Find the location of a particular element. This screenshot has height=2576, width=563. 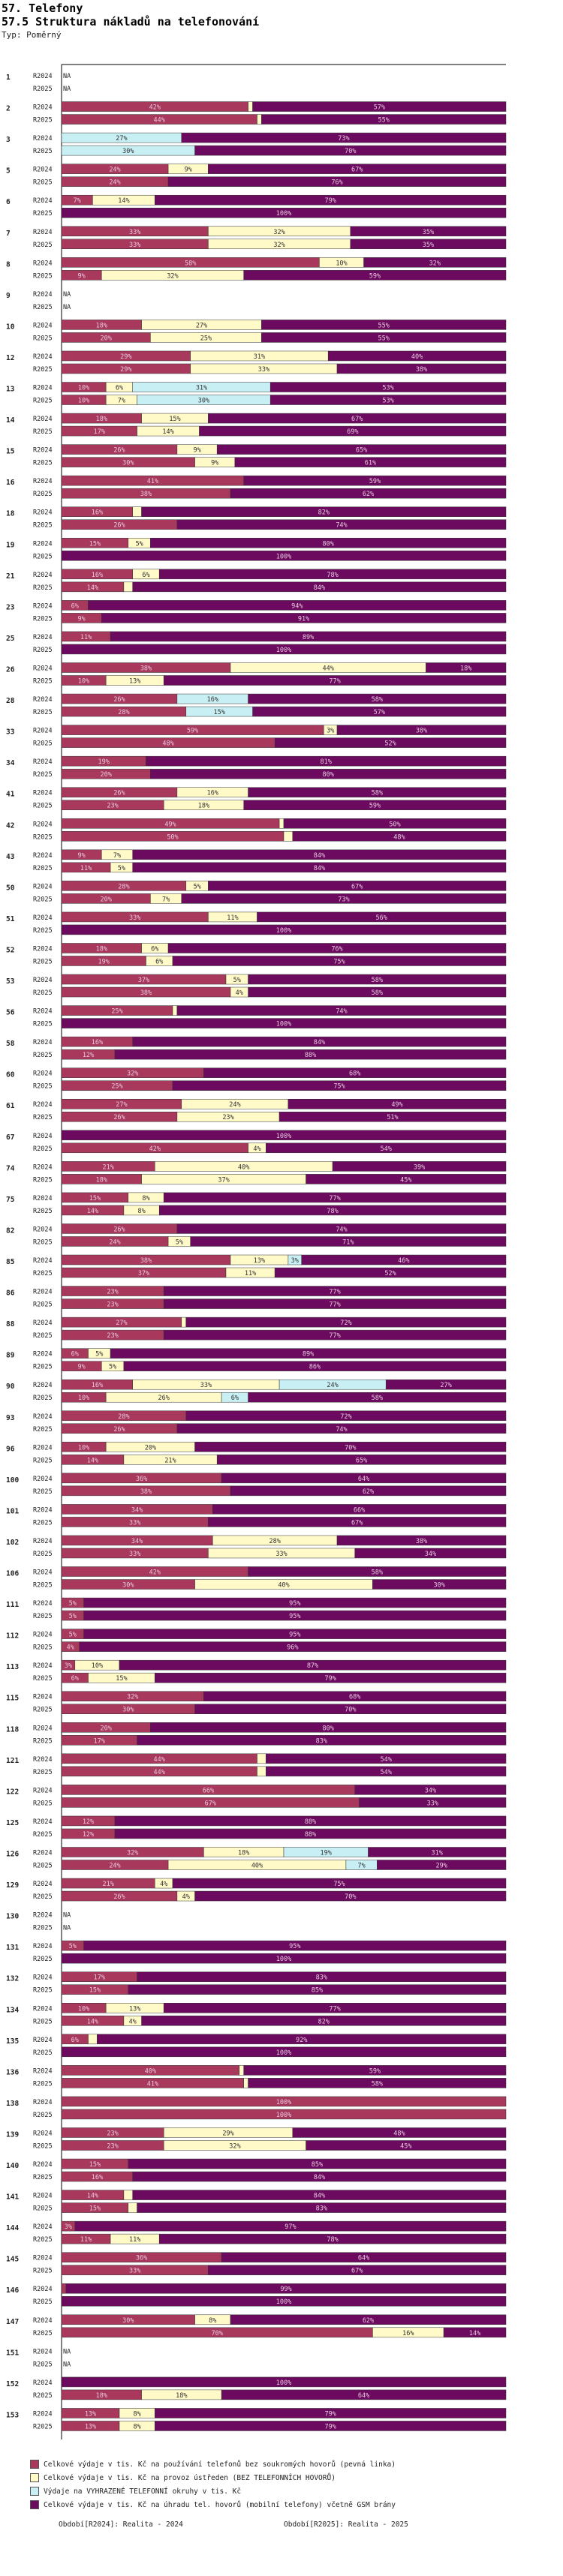

group-label: 126 is located at coordinates (13, 1855).